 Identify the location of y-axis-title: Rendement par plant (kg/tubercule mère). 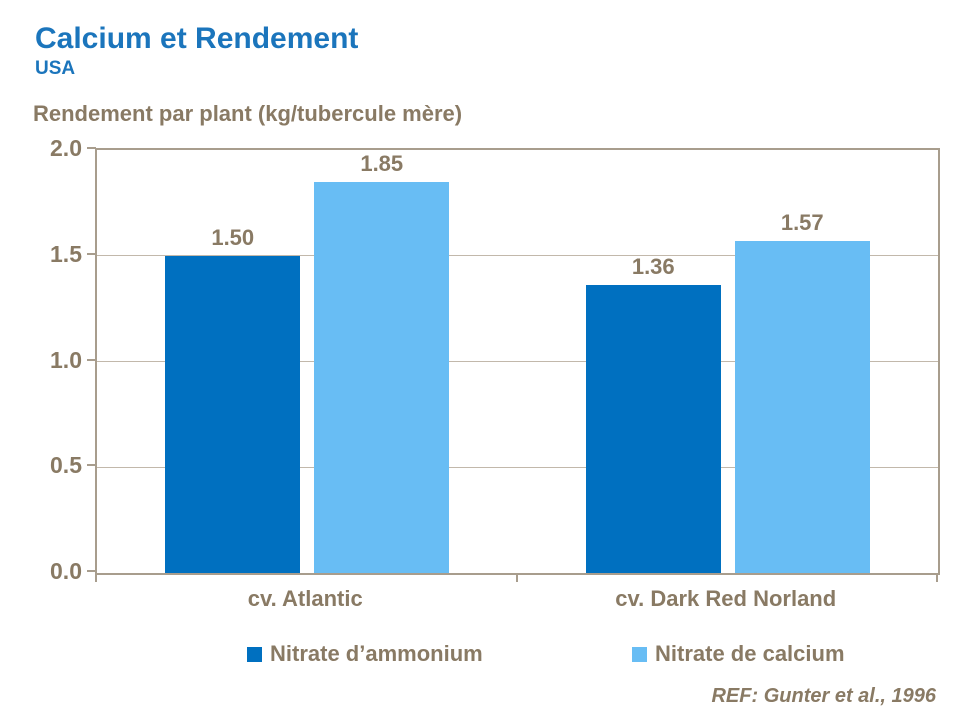
(248, 113).